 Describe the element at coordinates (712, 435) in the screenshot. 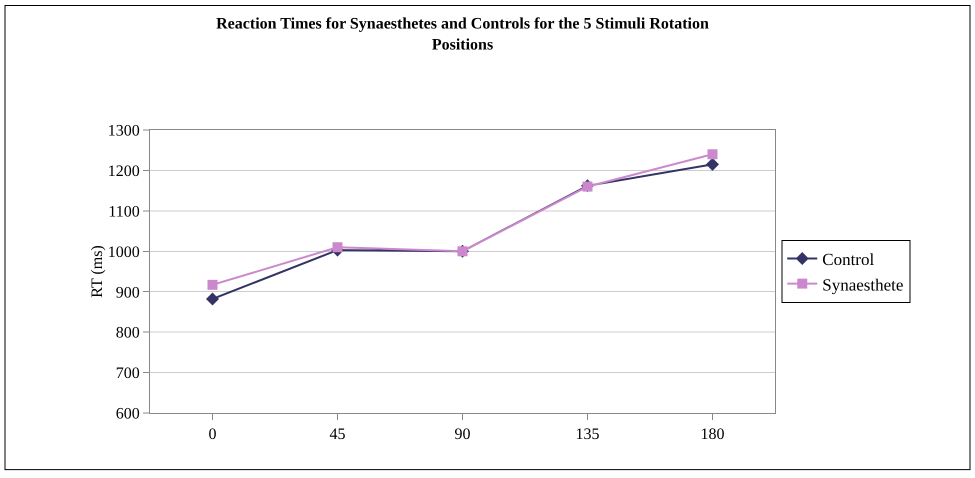

I see `x-tick-label: 180` at that location.